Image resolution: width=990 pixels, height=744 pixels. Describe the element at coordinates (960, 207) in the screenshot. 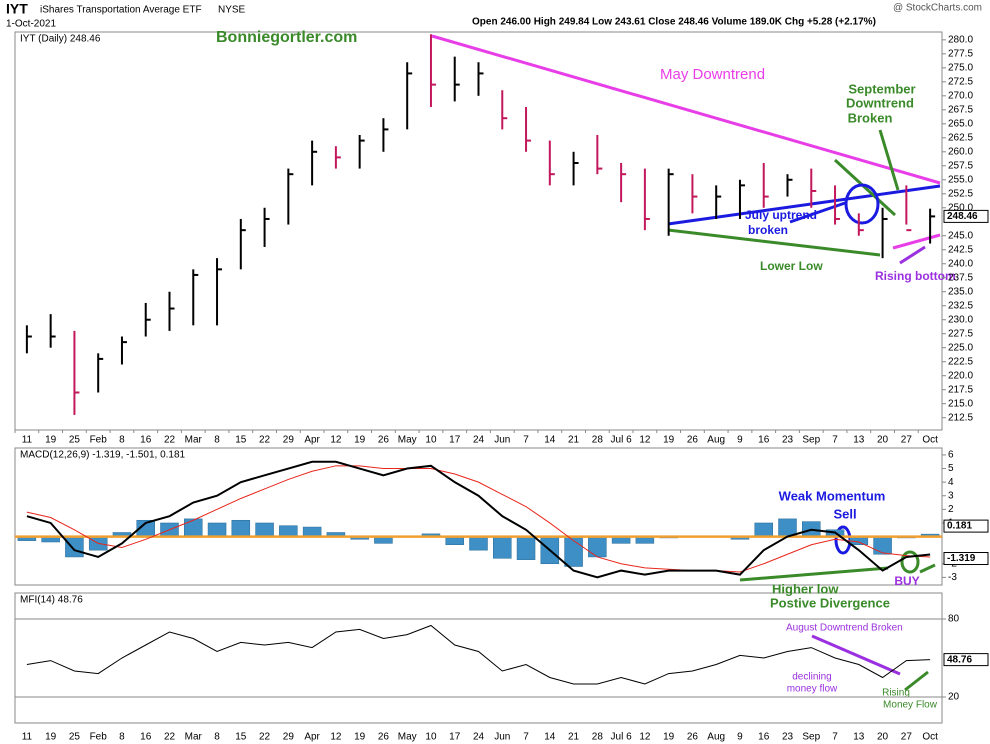

I see `y-tick-label: 250.0` at that location.